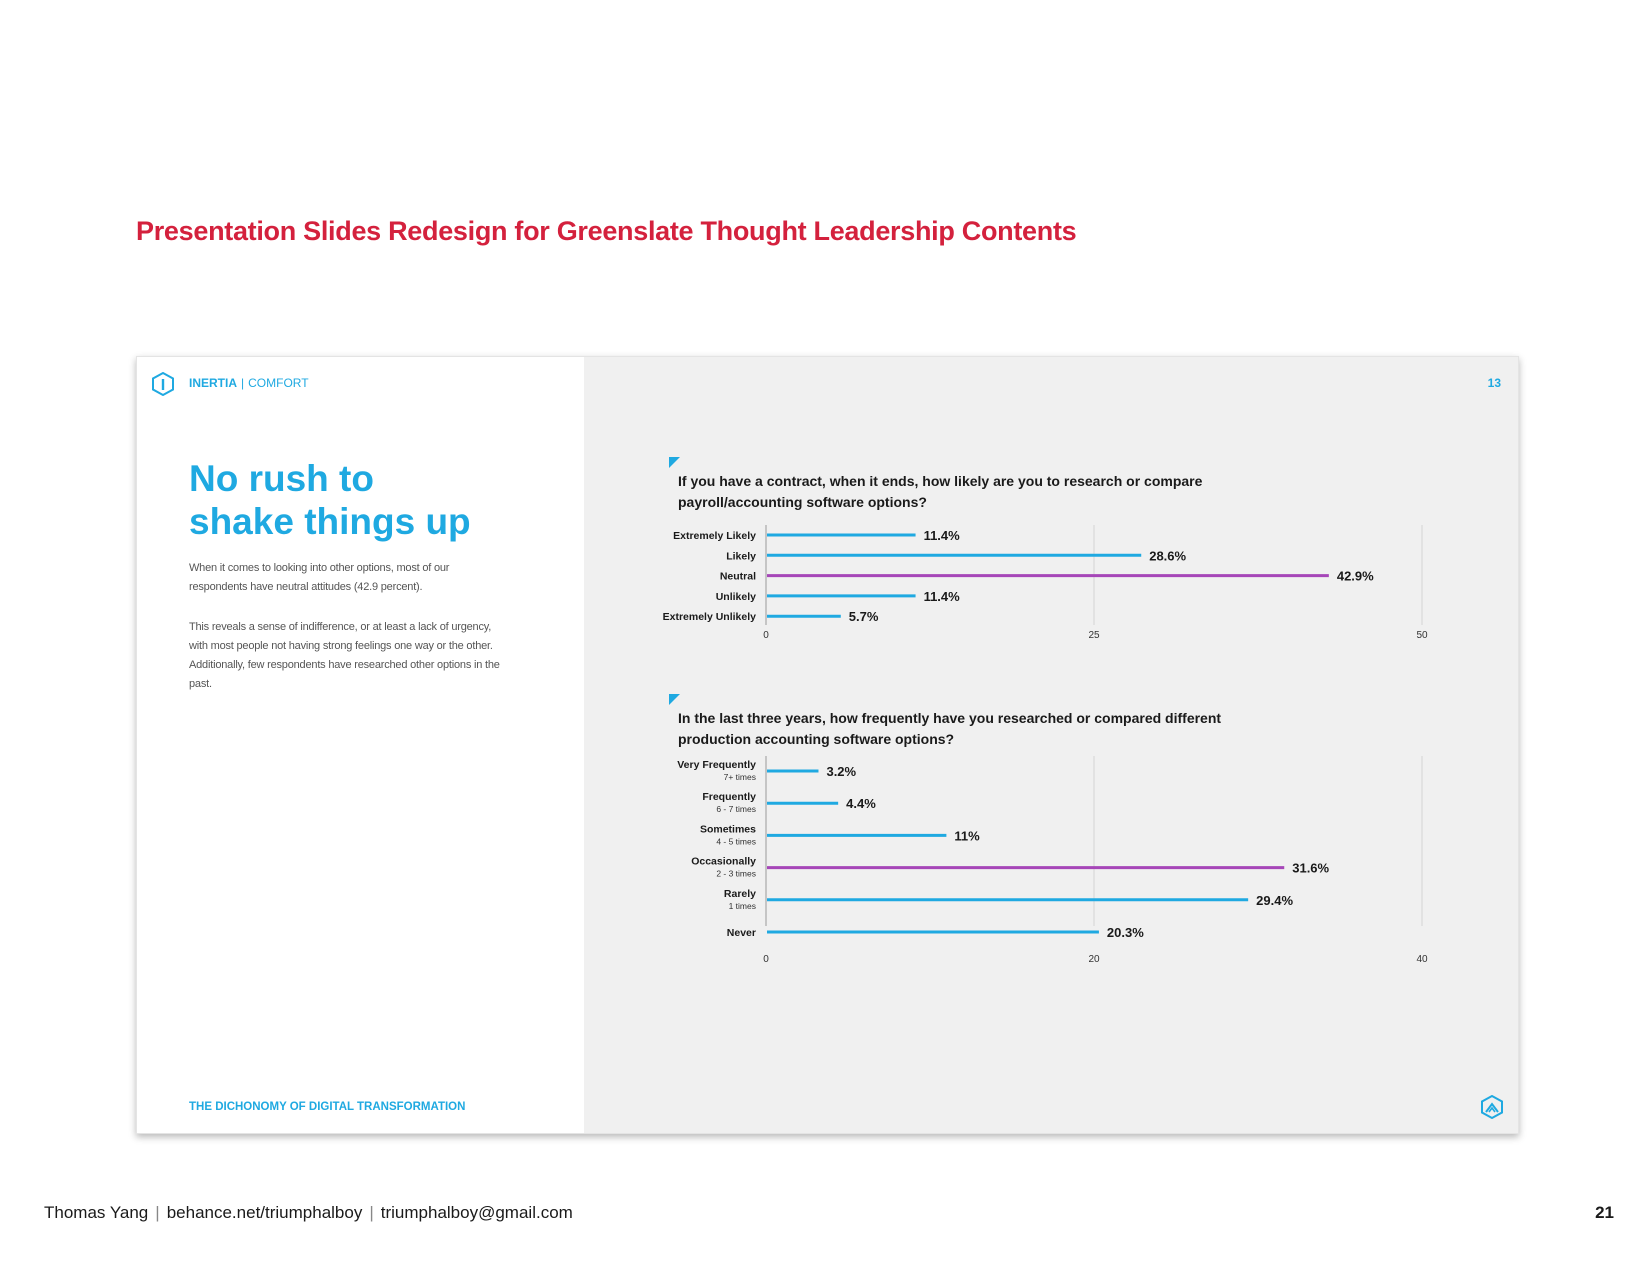  What do you see at coordinates (864, 616) in the screenshot?
I see `data-label: 5.7%` at bounding box center [864, 616].